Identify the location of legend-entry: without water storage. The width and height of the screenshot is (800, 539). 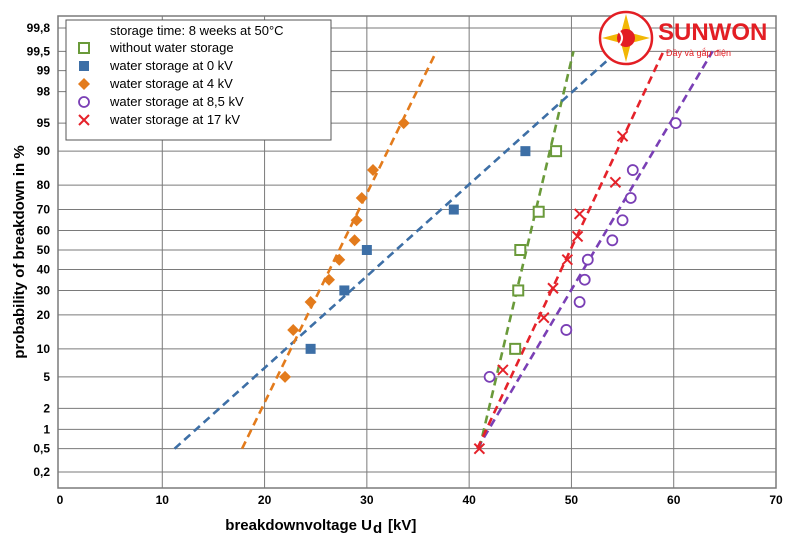
(171, 47).